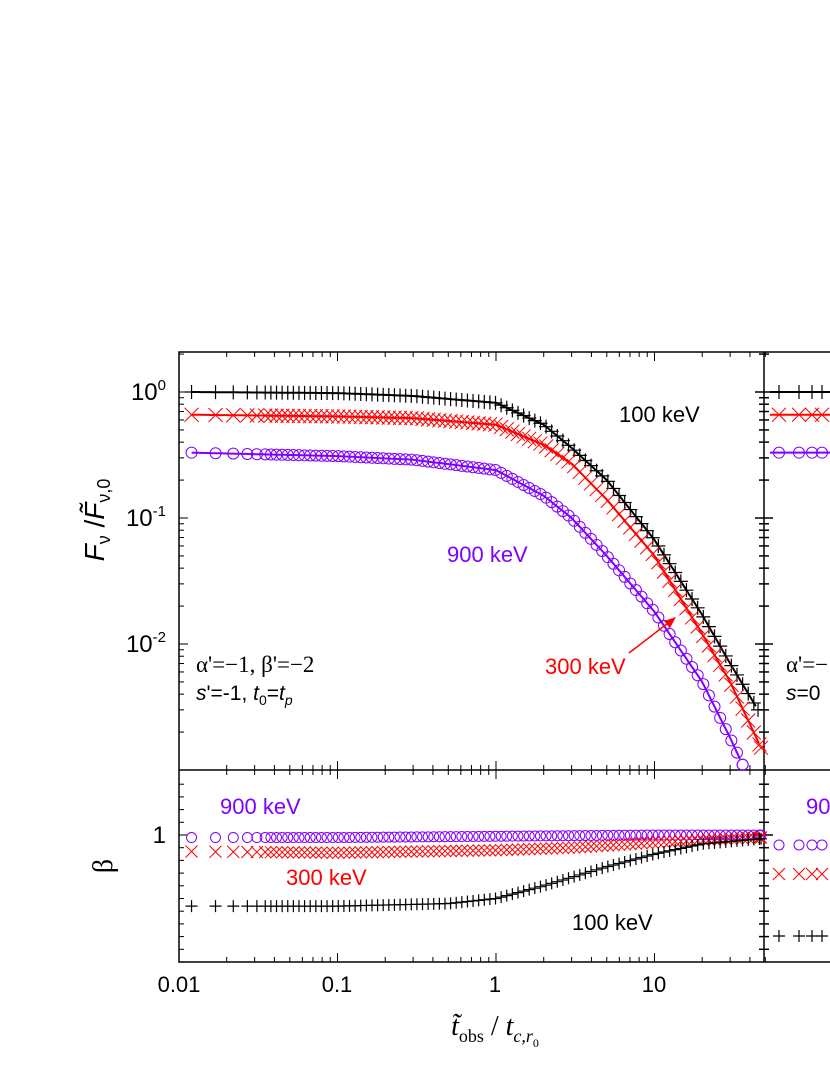  What do you see at coordinates (282, 693) in the screenshot?
I see `tp-symbol: t` at bounding box center [282, 693].